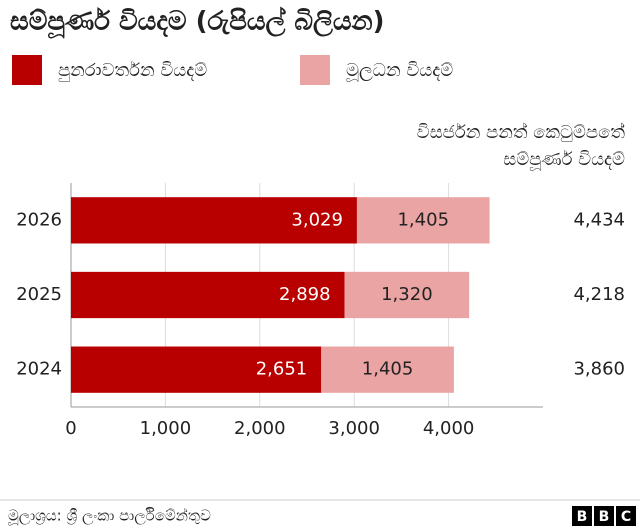 This screenshot has width=640, height=531. Describe the element at coordinates (39, 294) in the screenshot. I see `y-tick-label: 2025` at that location.